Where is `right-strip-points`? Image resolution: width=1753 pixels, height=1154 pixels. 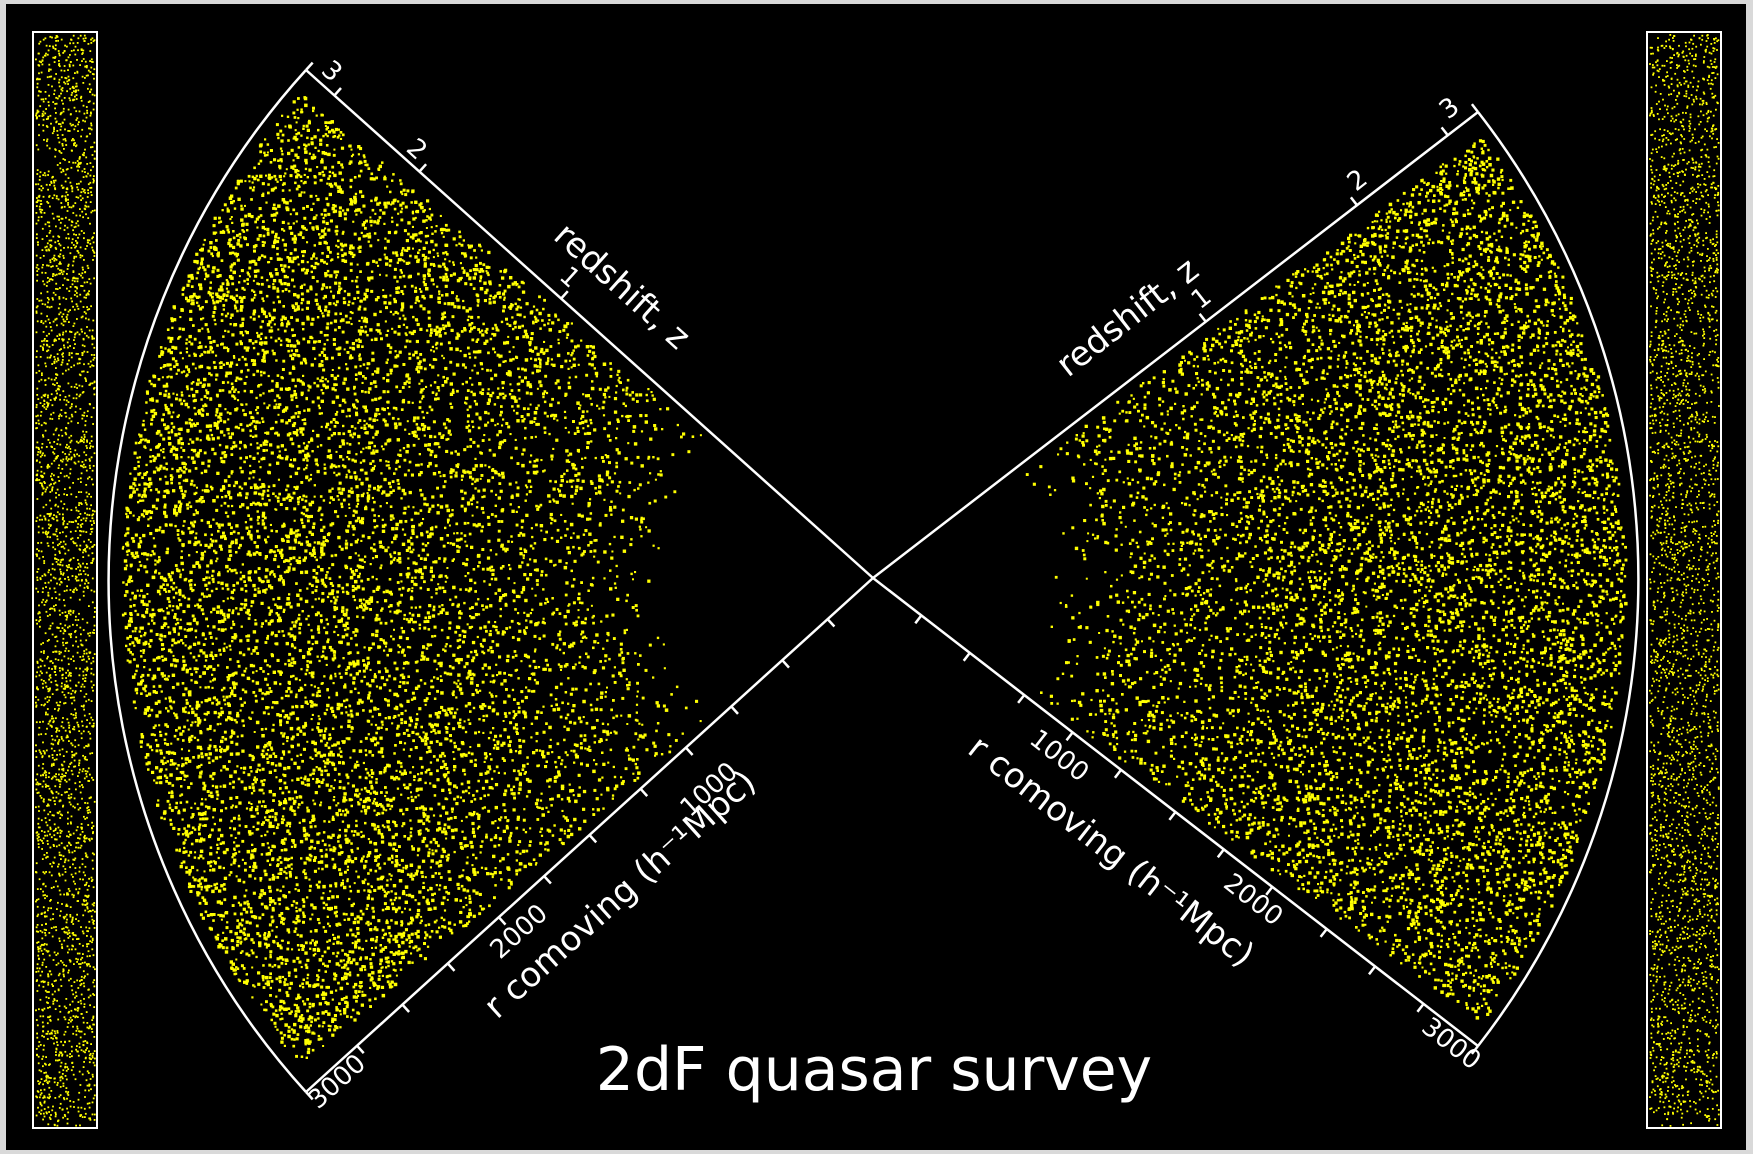 right-strip-points is located at coordinates (1684, 580).